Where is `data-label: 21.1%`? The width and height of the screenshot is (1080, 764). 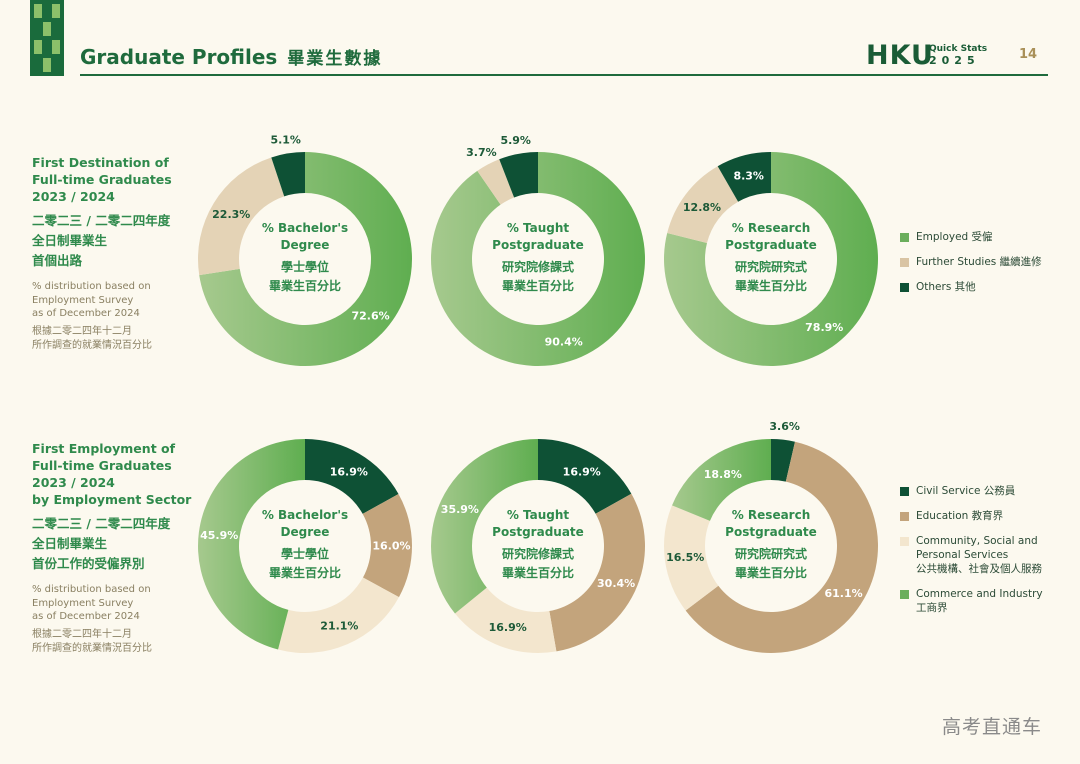
data-label: 21.1% is located at coordinates (339, 625).